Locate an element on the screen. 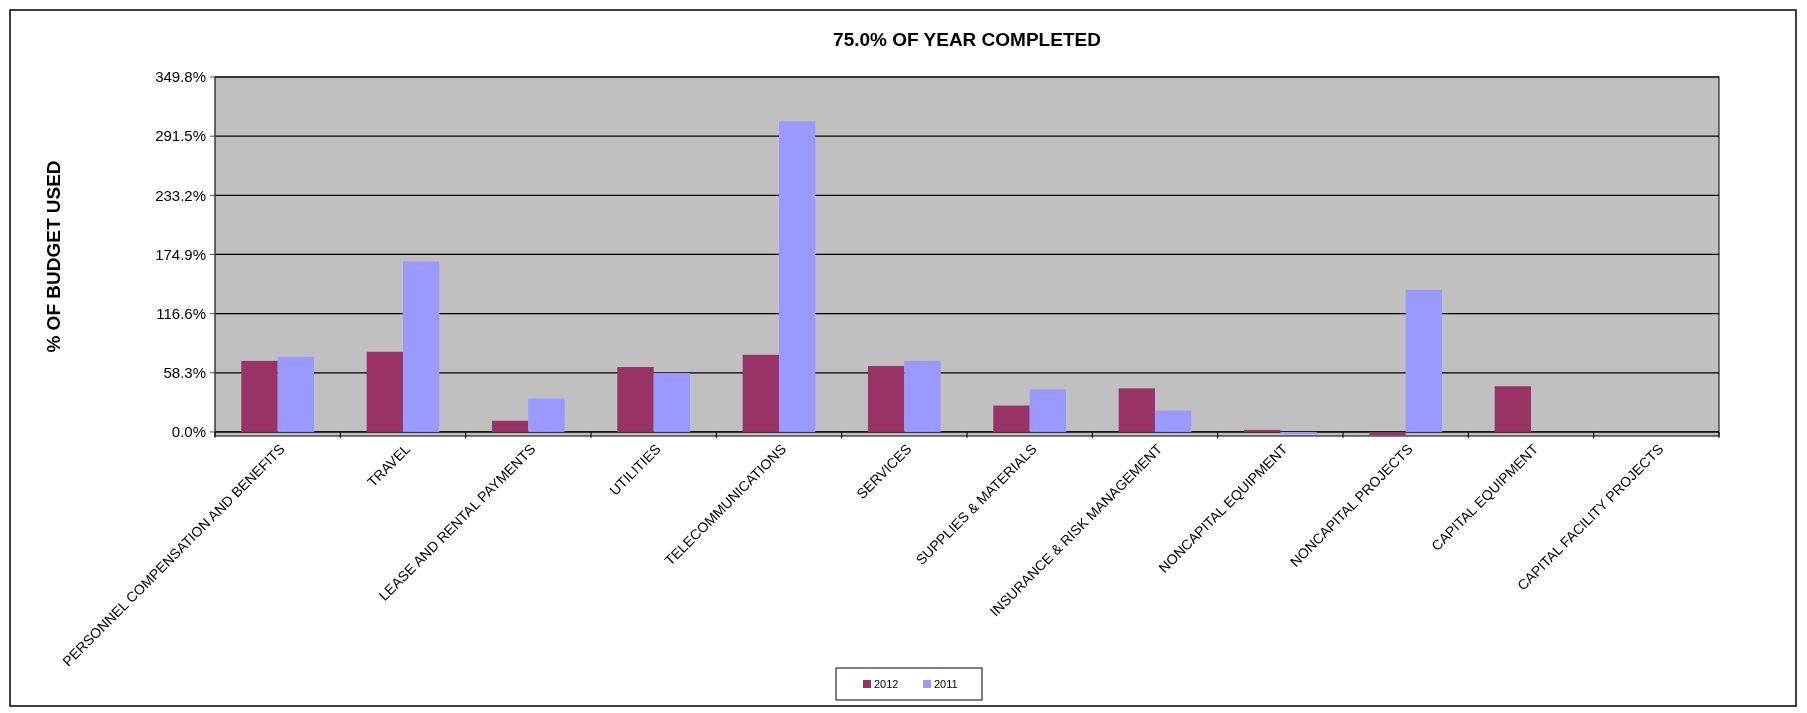 Image resolution: width=1807 pixels, height=713 pixels. y-tick-label: 233.2% is located at coordinates (180, 195).